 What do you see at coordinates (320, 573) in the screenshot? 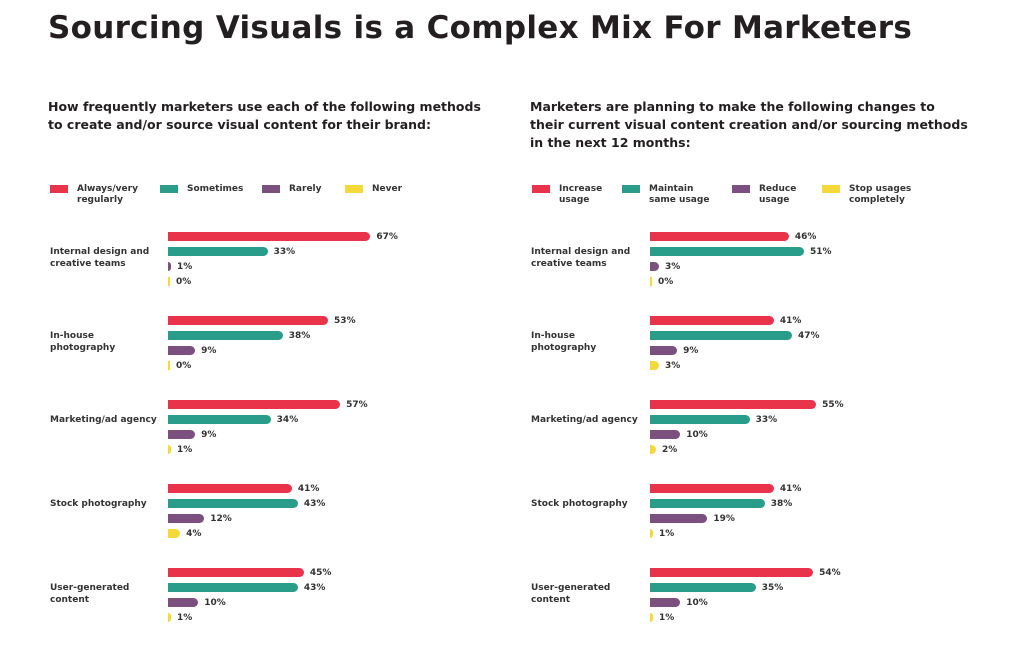
I see `data-label: 45%` at bounding box center [320, 573].